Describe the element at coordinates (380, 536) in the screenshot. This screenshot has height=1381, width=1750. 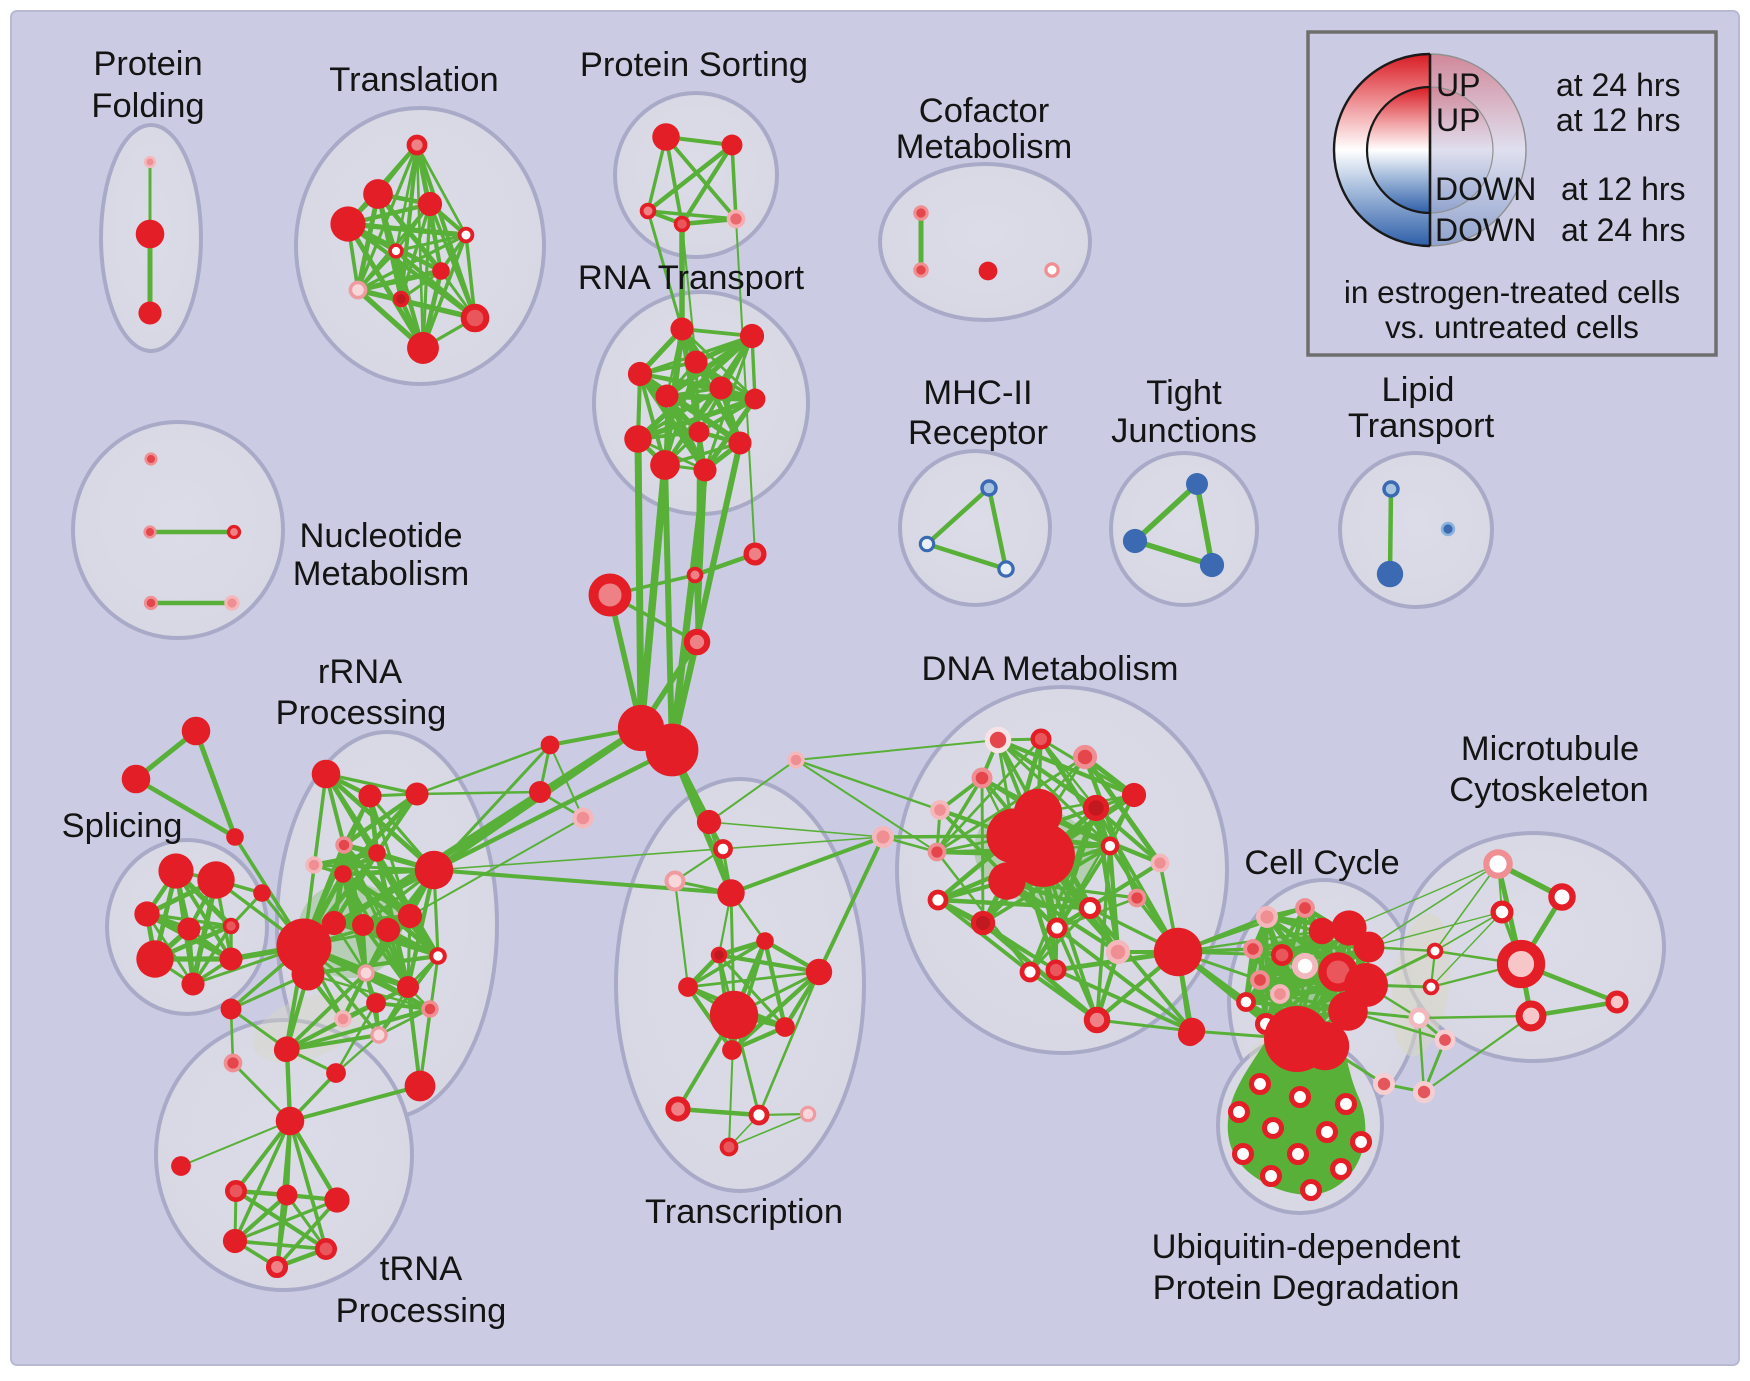
I see `svg-text: Nucleotide` at that location.